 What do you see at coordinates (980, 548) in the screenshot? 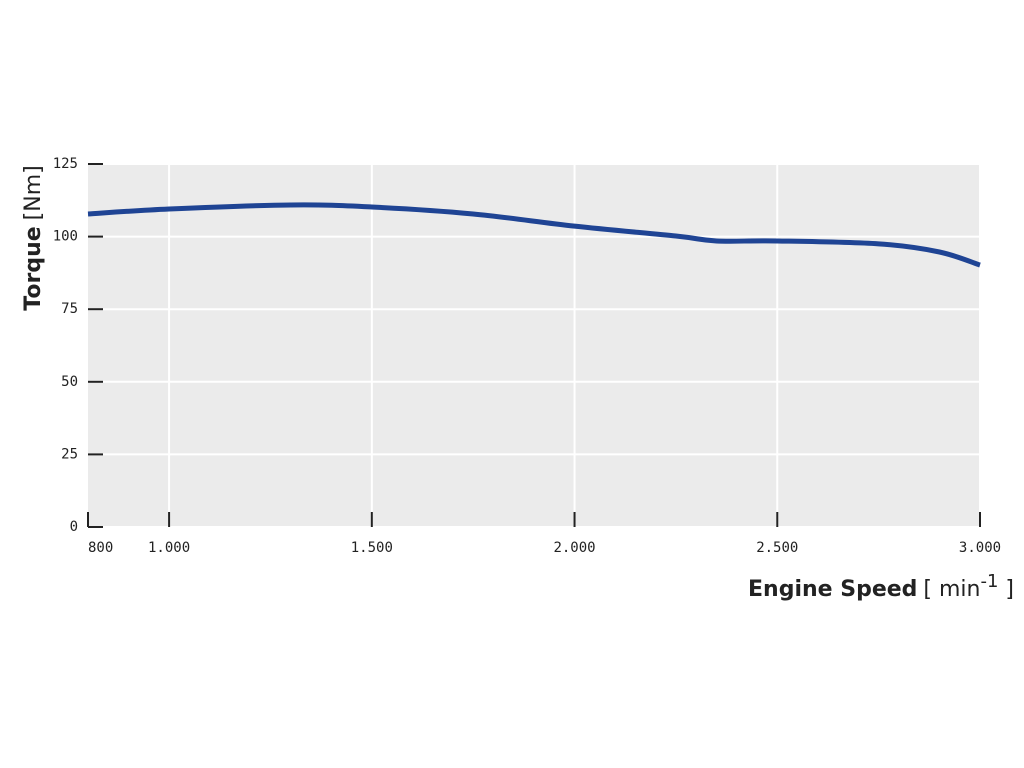
I see `x-tick-label: 3.000` at bounding box center [980, 548].